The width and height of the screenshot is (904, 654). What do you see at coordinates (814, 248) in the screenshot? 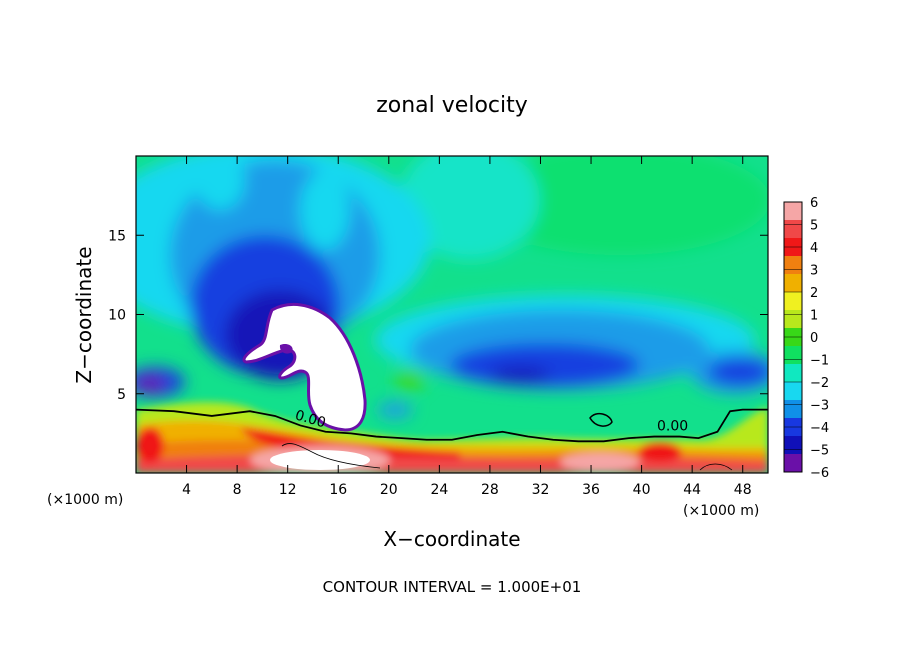
I see `colorbar-label: 4` at bounding box center [814, 248].